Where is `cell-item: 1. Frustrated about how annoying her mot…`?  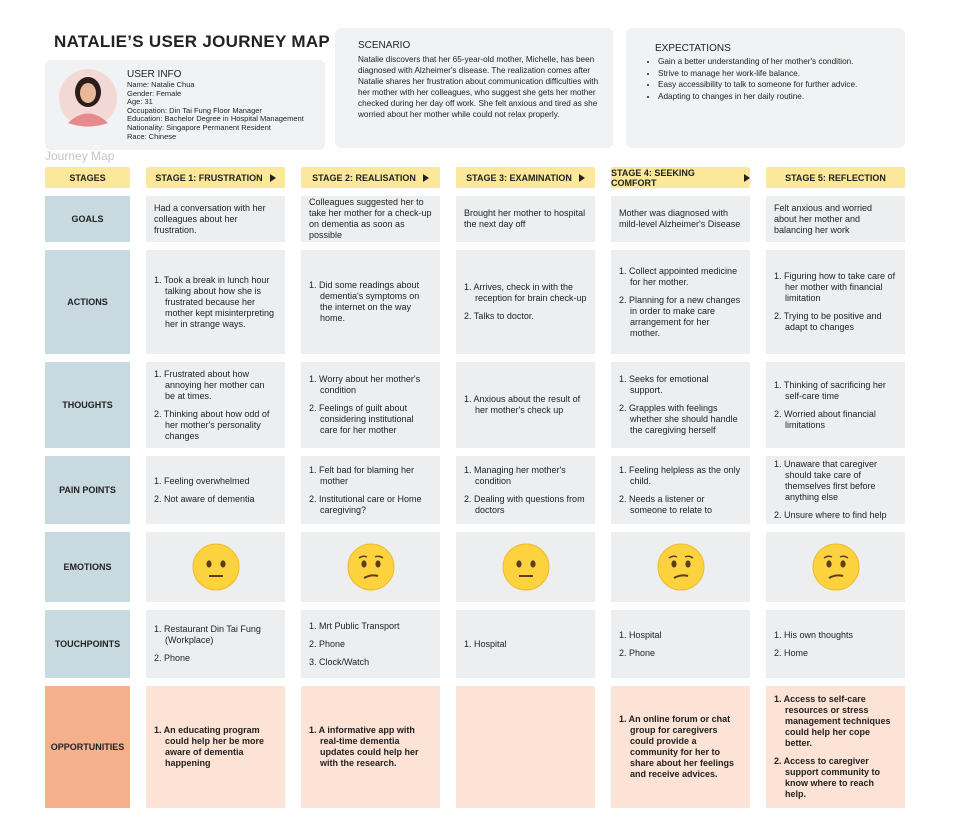
cell-item: 1. Frustrated about how annoying her mot… is located at coordinates (209, 384).